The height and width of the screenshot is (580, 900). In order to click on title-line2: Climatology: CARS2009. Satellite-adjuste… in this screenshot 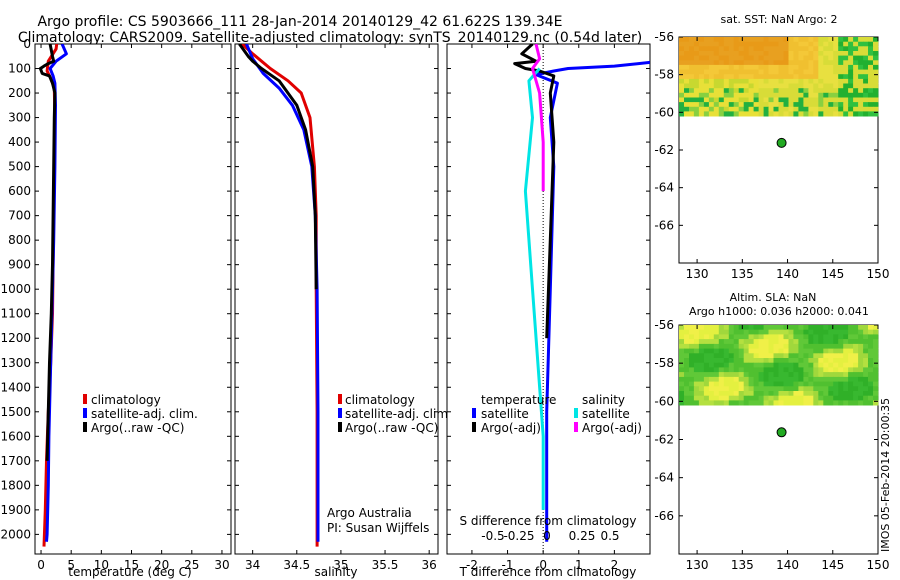, I will do `click(330, 38)`.